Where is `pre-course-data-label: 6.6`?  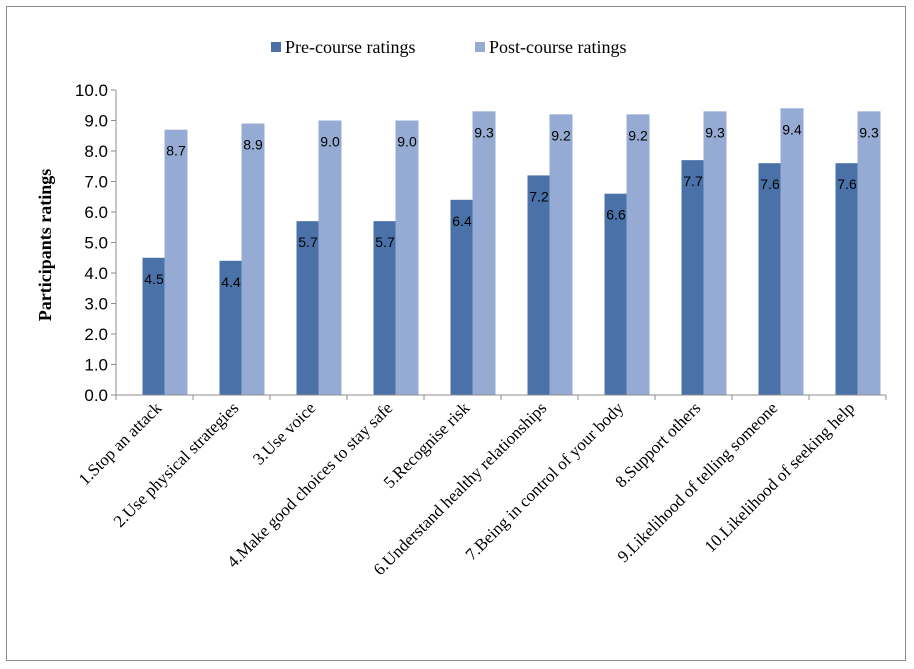 pre-course-data-label: 6.6 is located at coordinates (616, 215).